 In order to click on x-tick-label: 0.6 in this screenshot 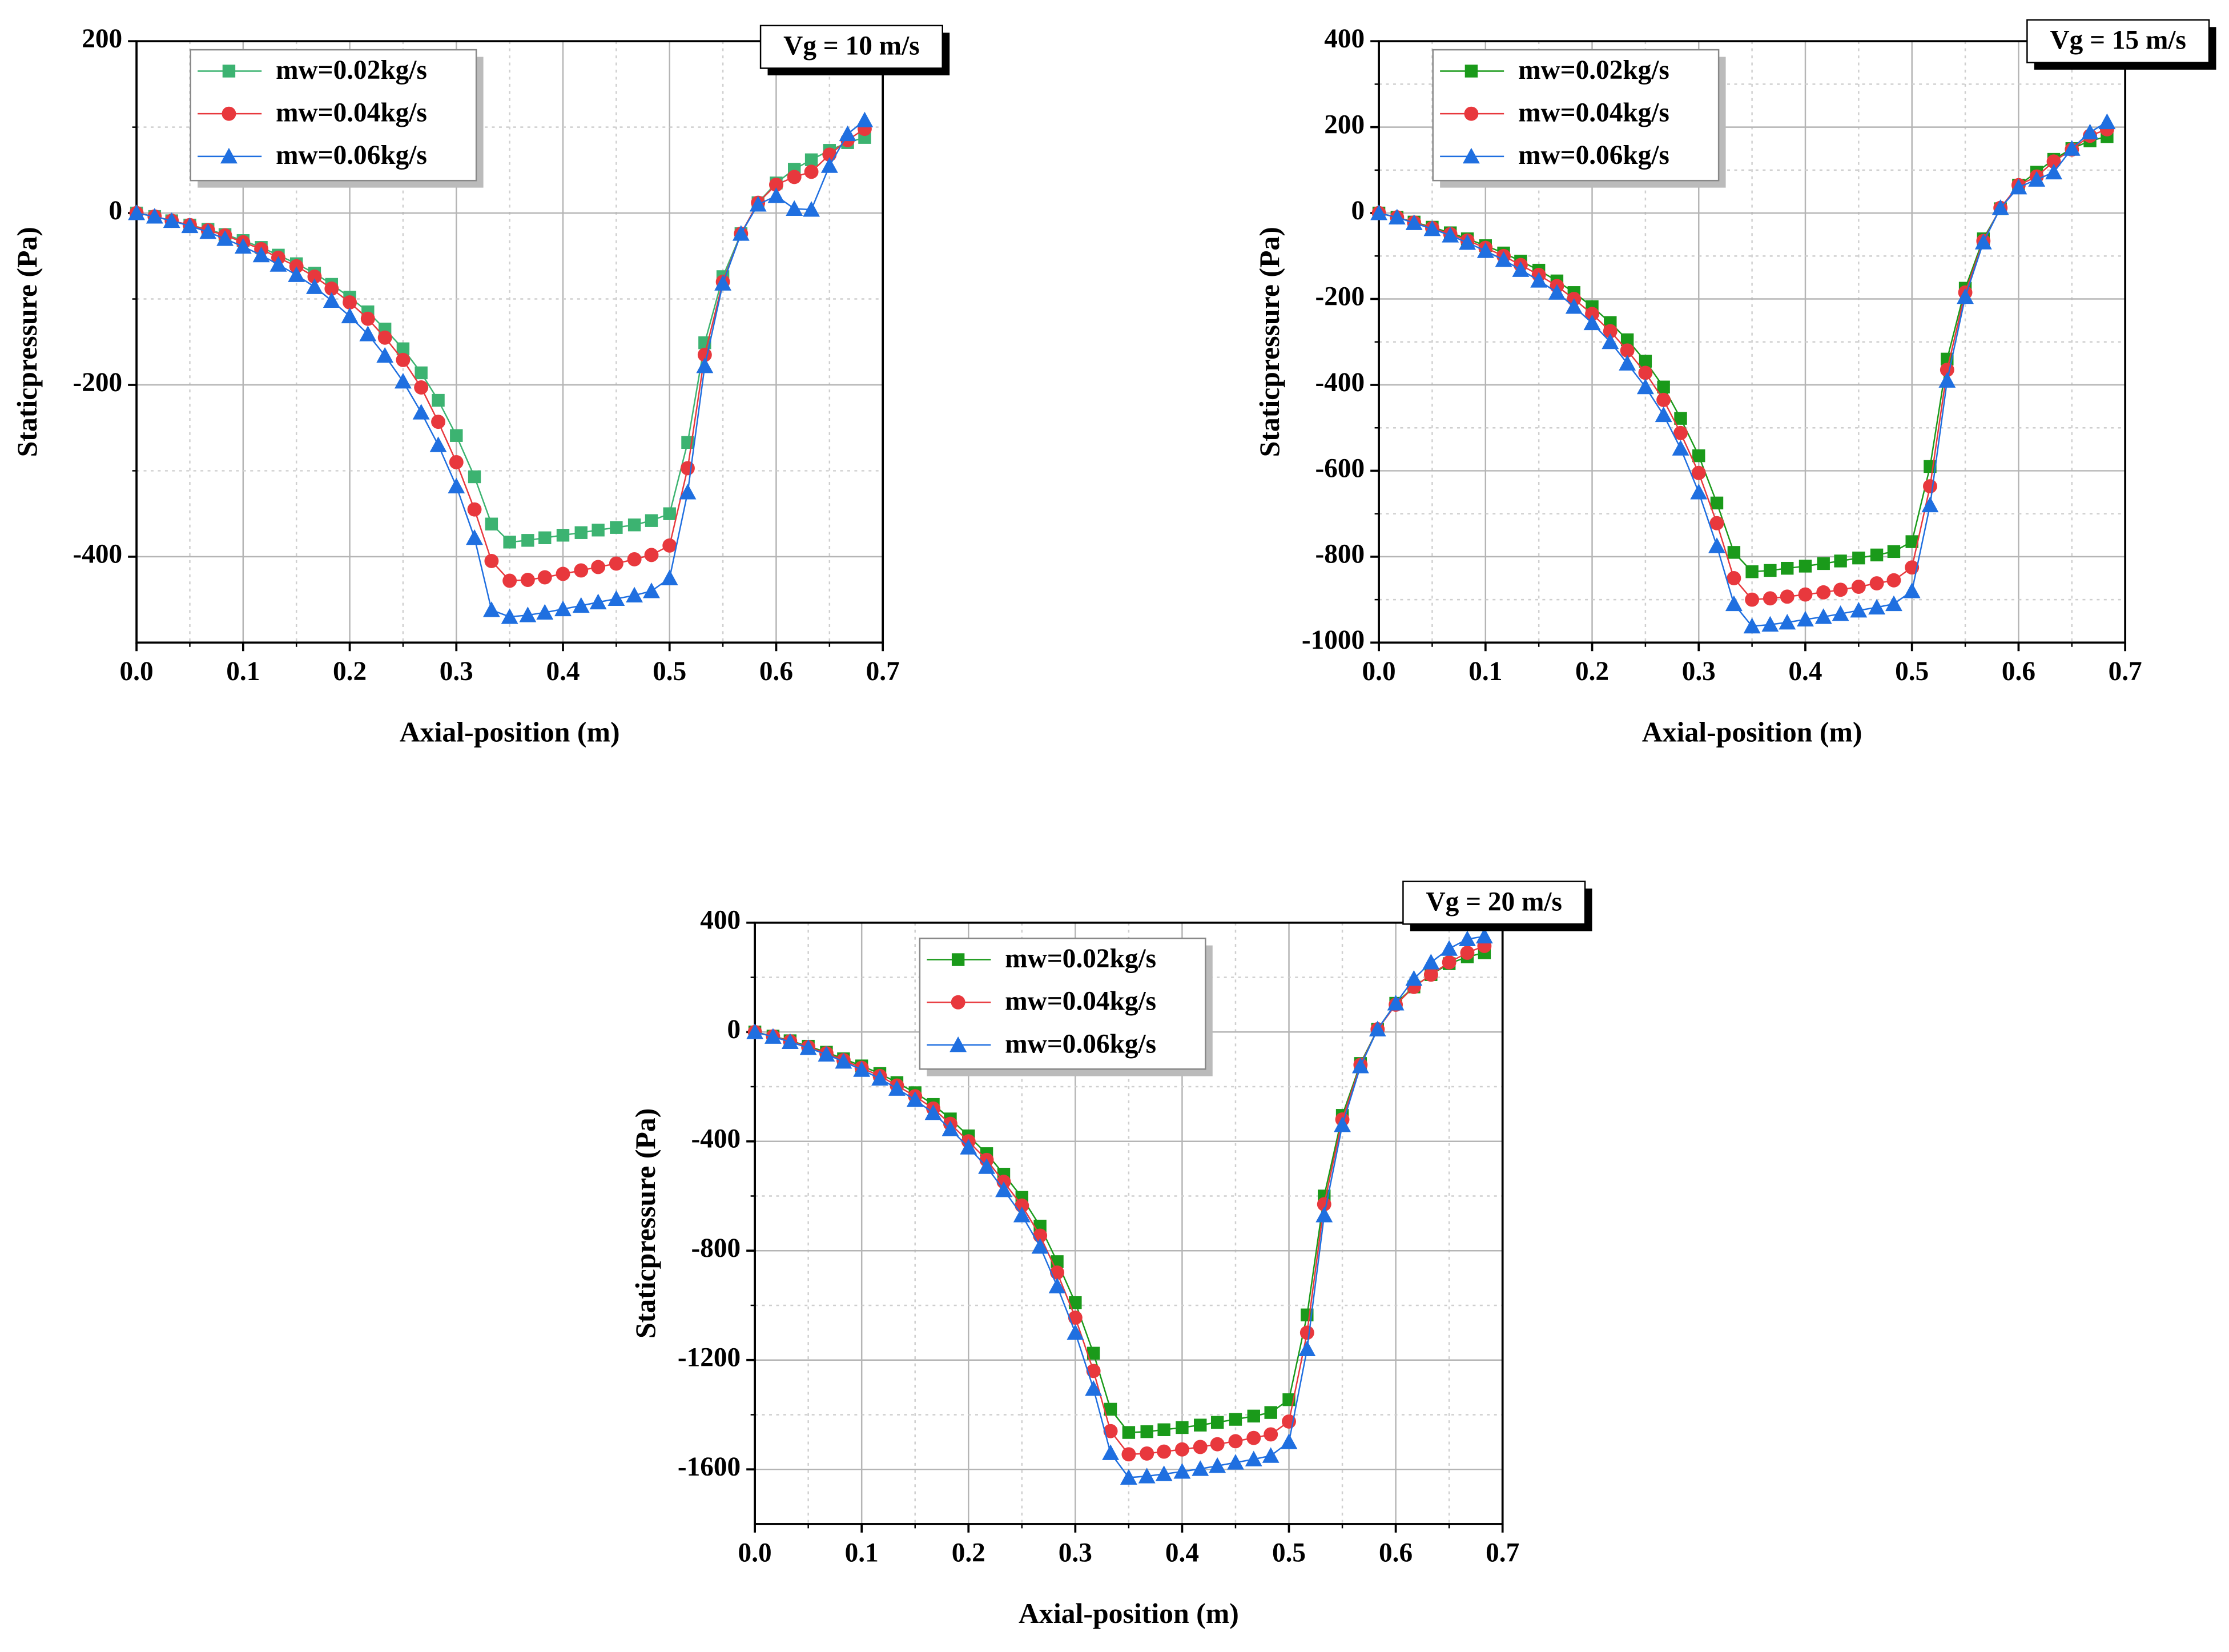, I will do `click(1396, 1553)`.